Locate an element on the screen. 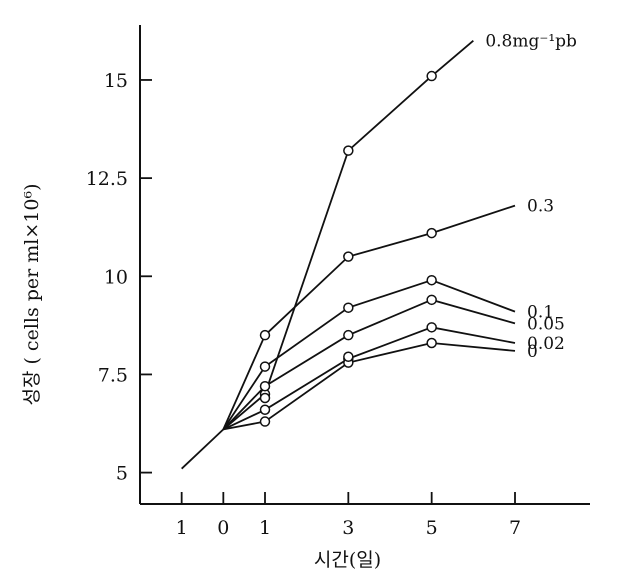  y-axis-ticks: 5 7.5 10 12.5 15 is located at coordinates (119, 277).